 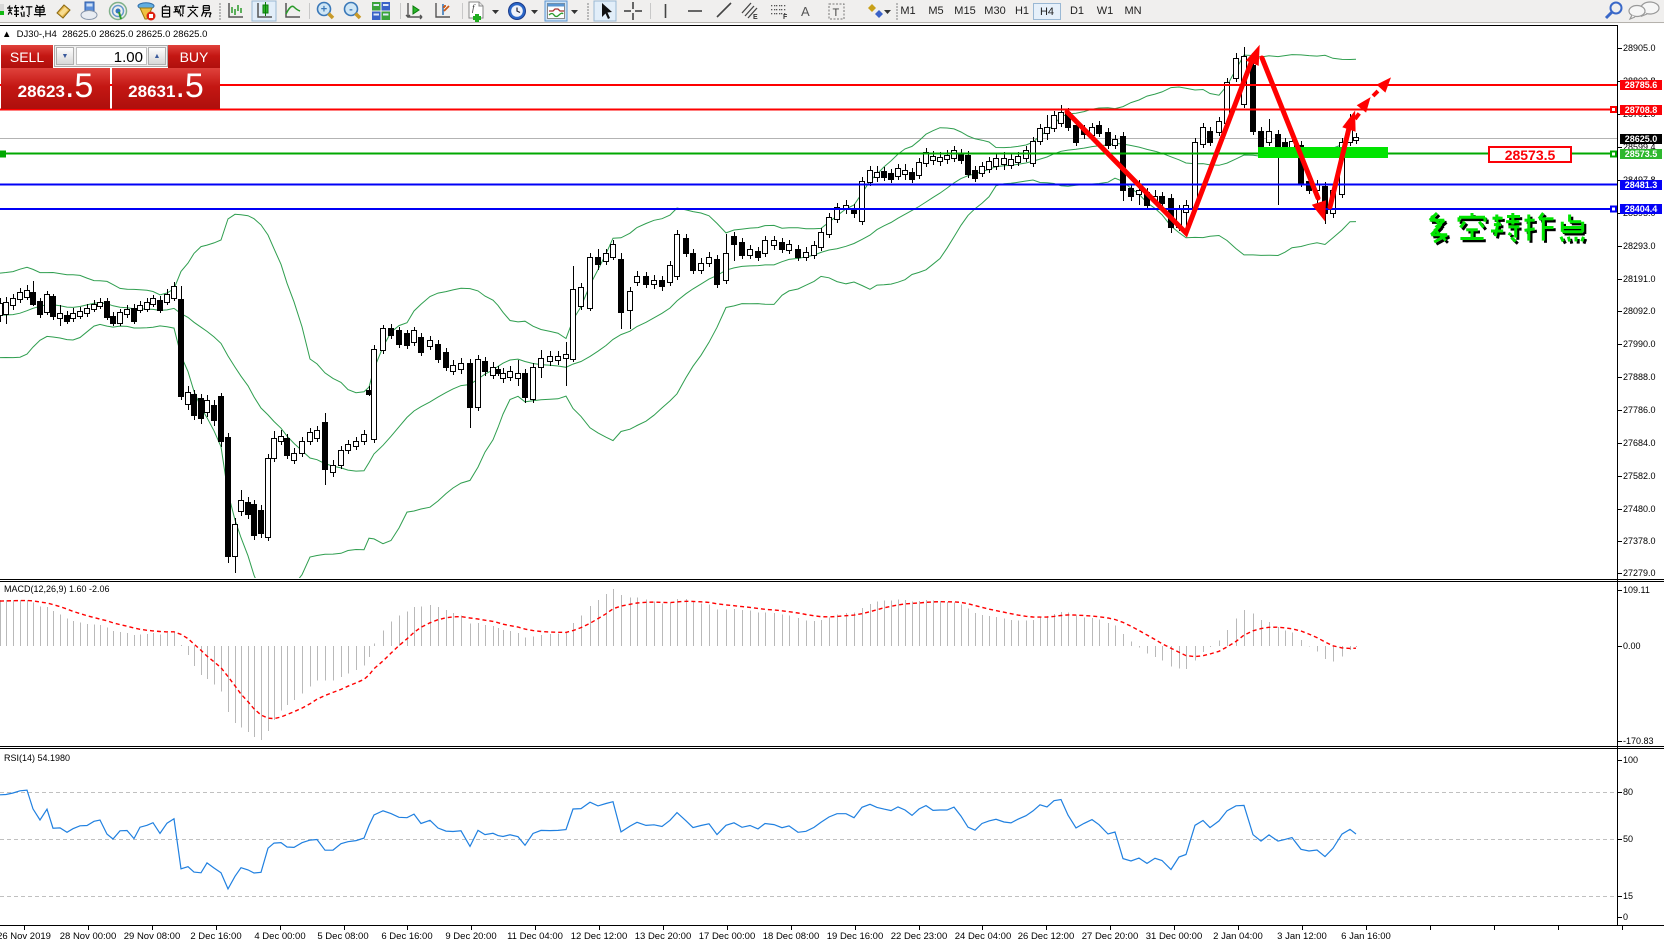 What do you see at coordinates (785, 17) in the screenshot?
I see `svg-text: F` at bounding box center [785, 17].